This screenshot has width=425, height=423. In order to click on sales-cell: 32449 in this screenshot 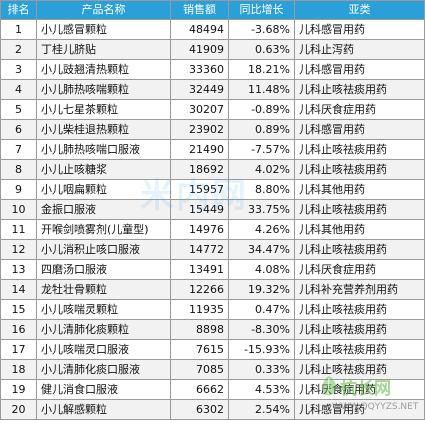, I will do `click(199, 89)`.